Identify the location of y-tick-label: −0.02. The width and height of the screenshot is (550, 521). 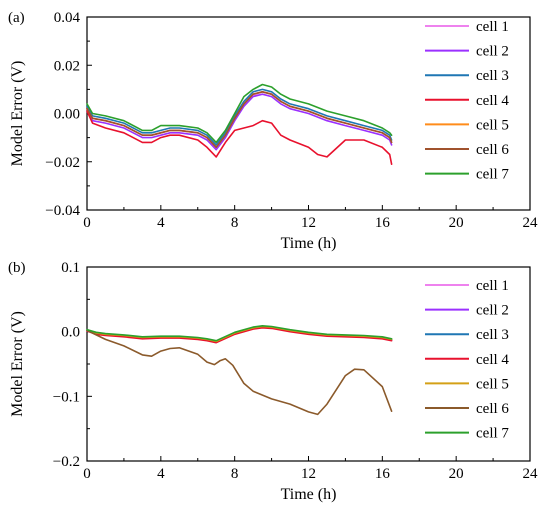
(62, 163).